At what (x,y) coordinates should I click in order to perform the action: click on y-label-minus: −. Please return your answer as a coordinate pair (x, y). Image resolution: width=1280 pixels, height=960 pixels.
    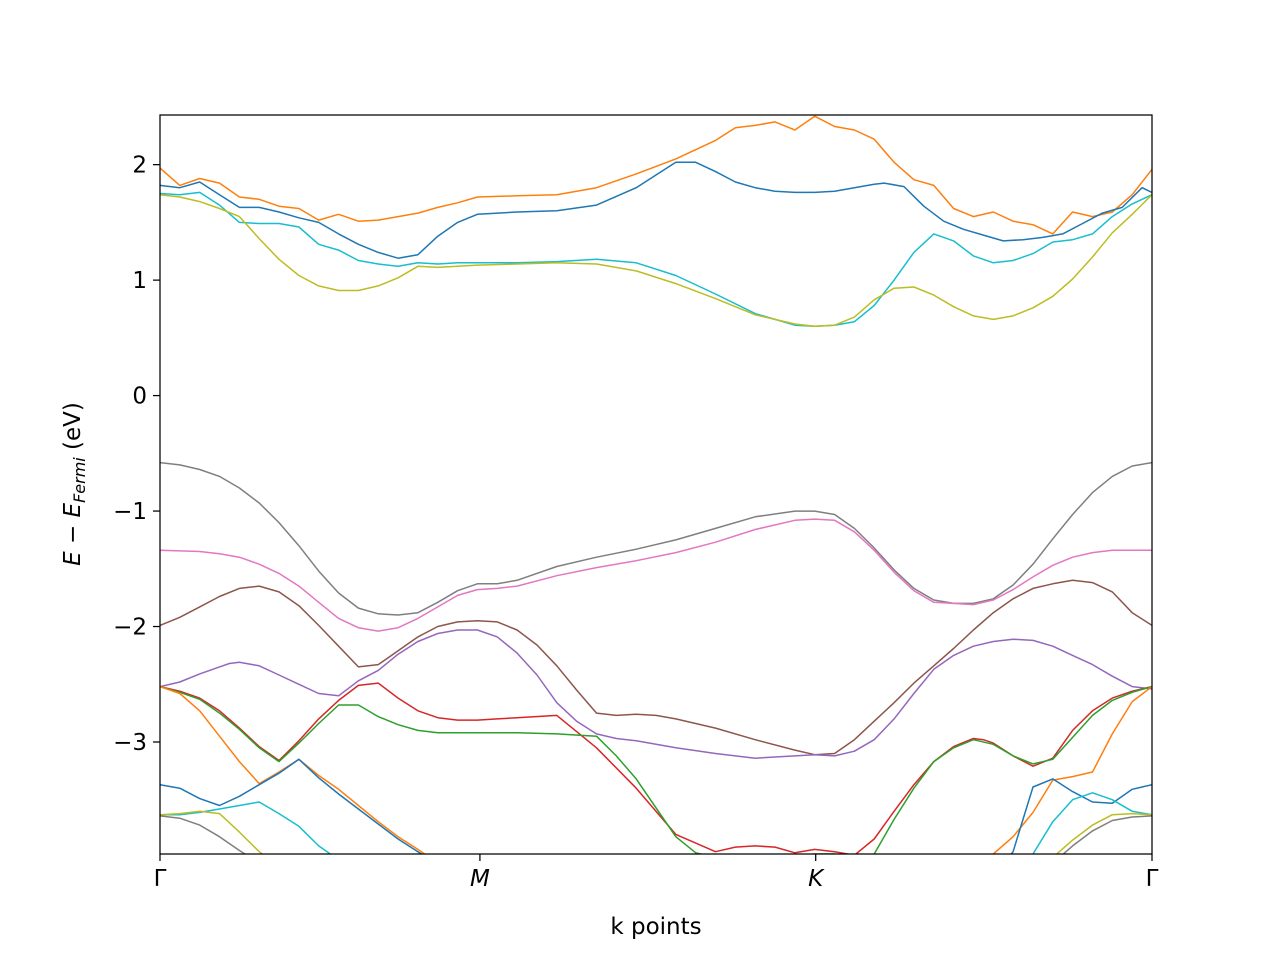
    Looking at the image, I should click on (73, 534).